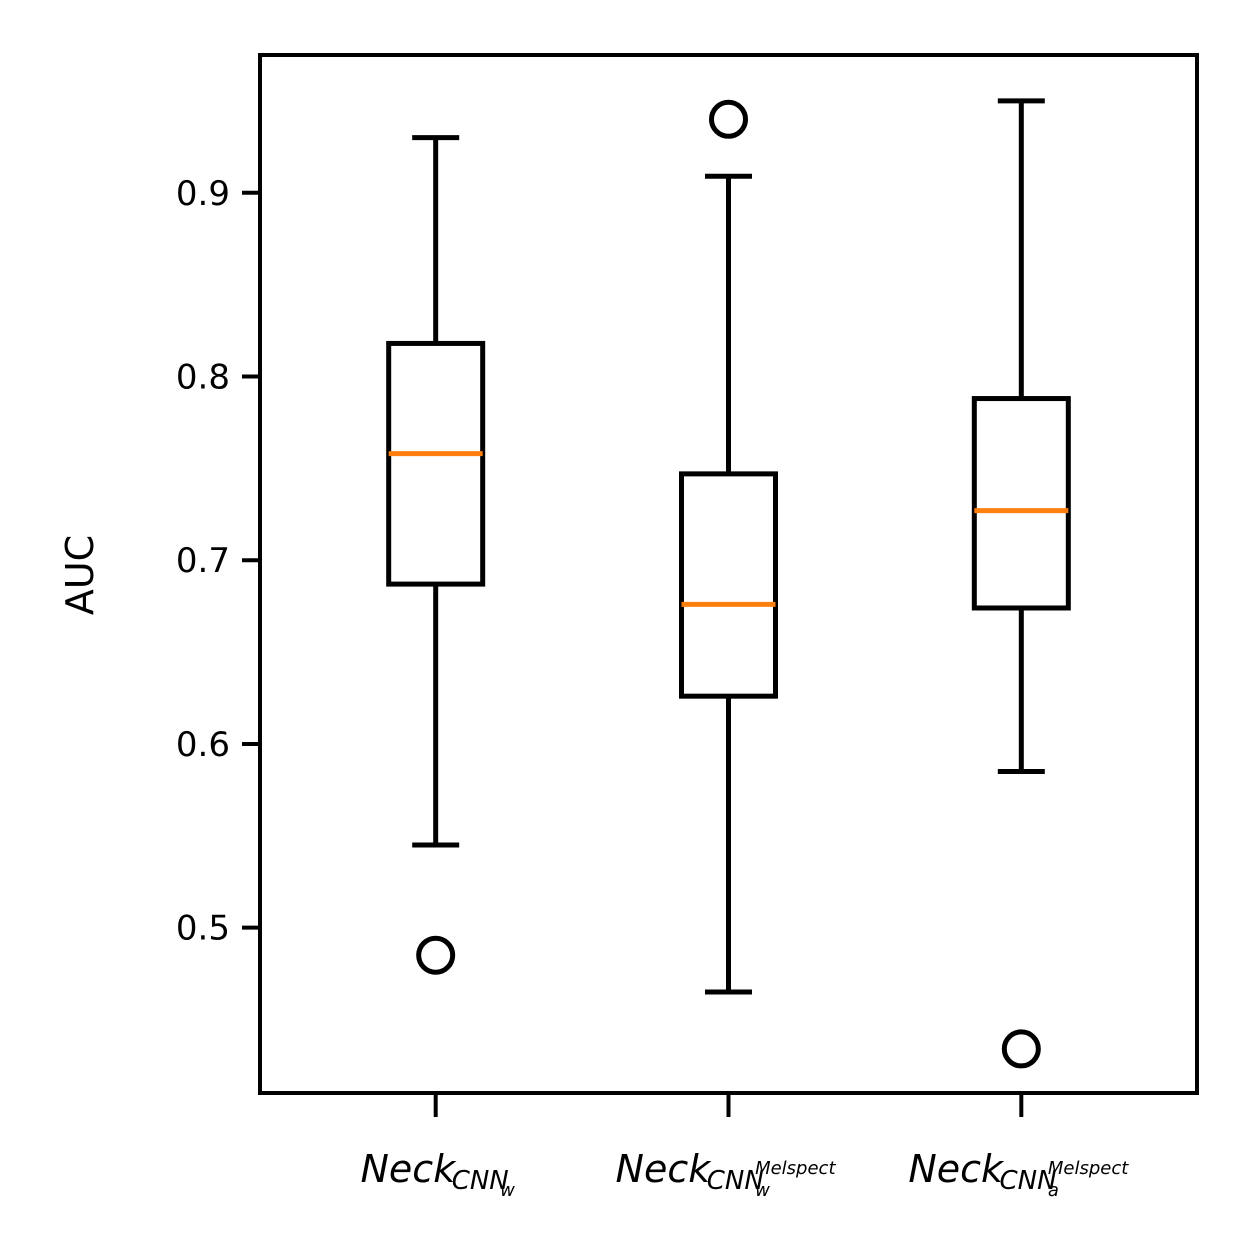  What do you see at coordinates (1053, 1190) in the screenshot?
I see `x-tick-label-subsub: a` at bounding box center [1053, 1190].